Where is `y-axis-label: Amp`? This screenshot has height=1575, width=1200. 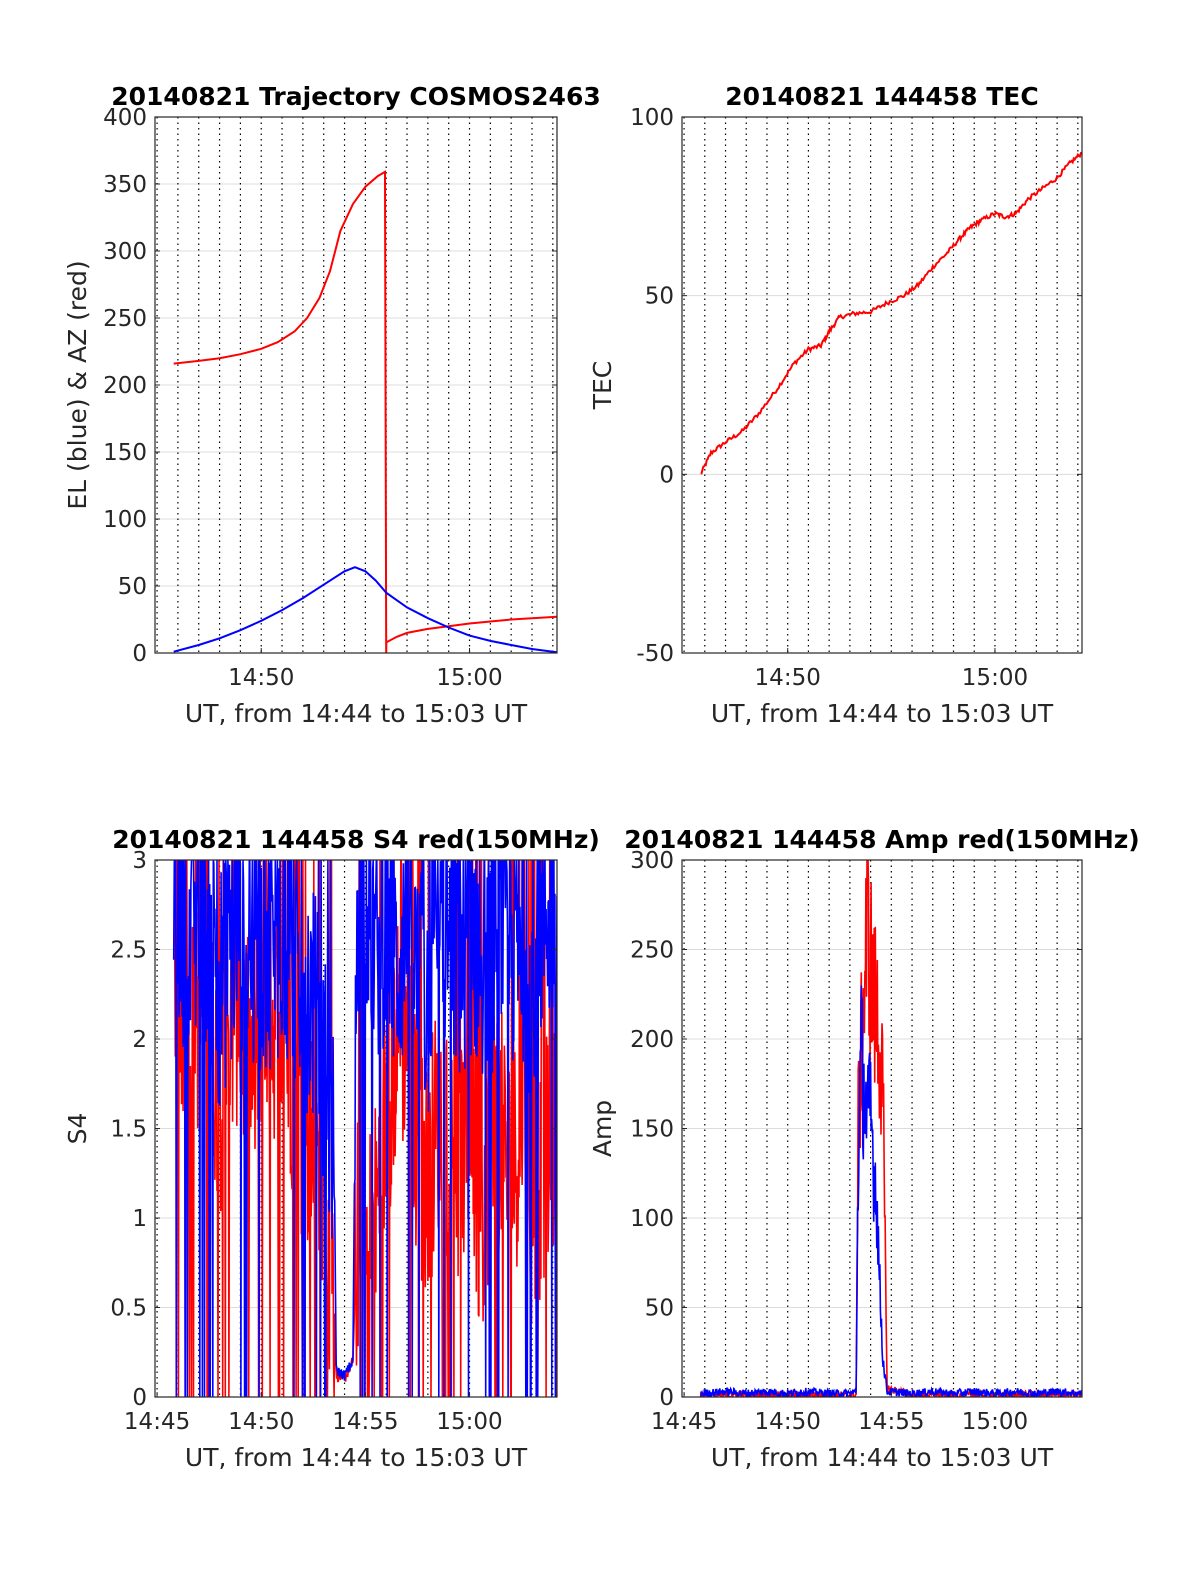 y-axis-label: Amp is located at coordinates (602, 1128).